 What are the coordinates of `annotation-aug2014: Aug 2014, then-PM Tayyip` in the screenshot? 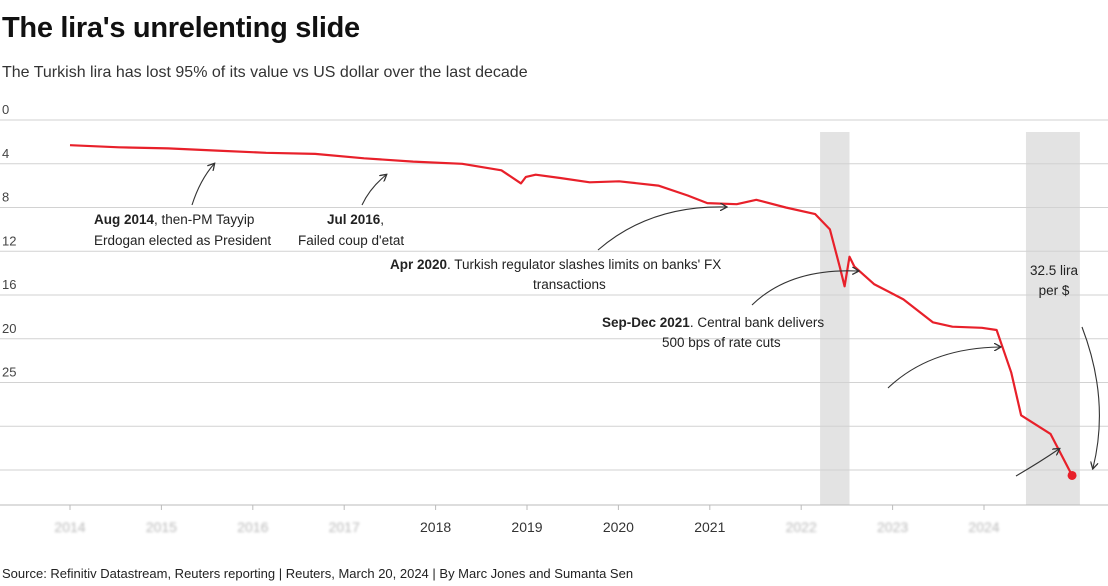 It's located at (174, 219).